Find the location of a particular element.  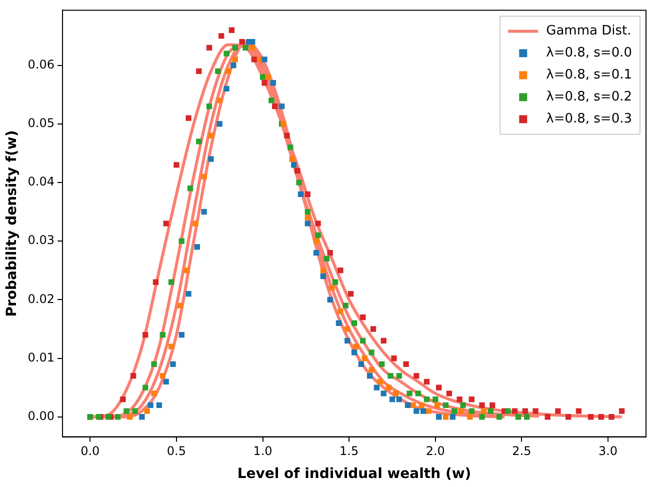

y-axis-title: Probability density f(w) is located at coordinates (12, 223).